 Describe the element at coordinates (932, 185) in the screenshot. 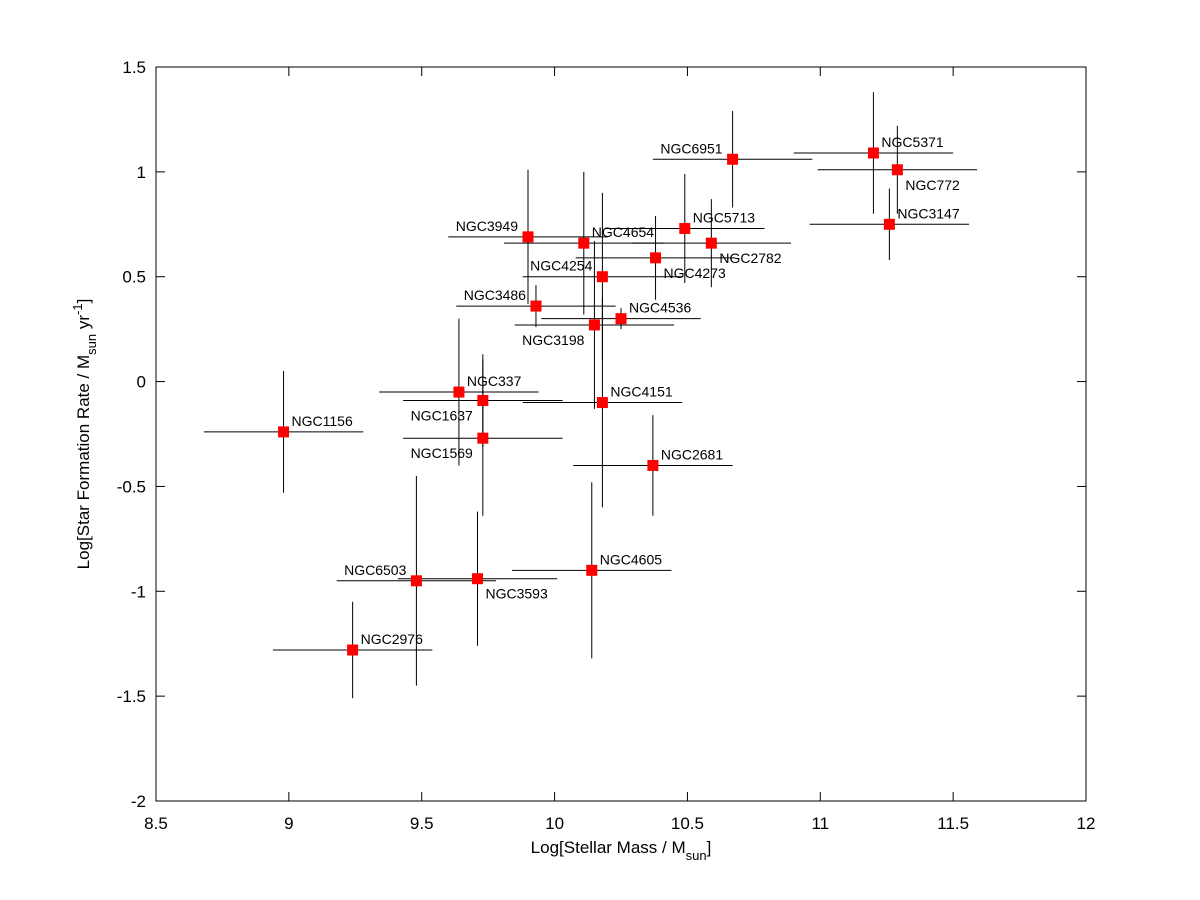

I see `point-label: NGC772` at that location.